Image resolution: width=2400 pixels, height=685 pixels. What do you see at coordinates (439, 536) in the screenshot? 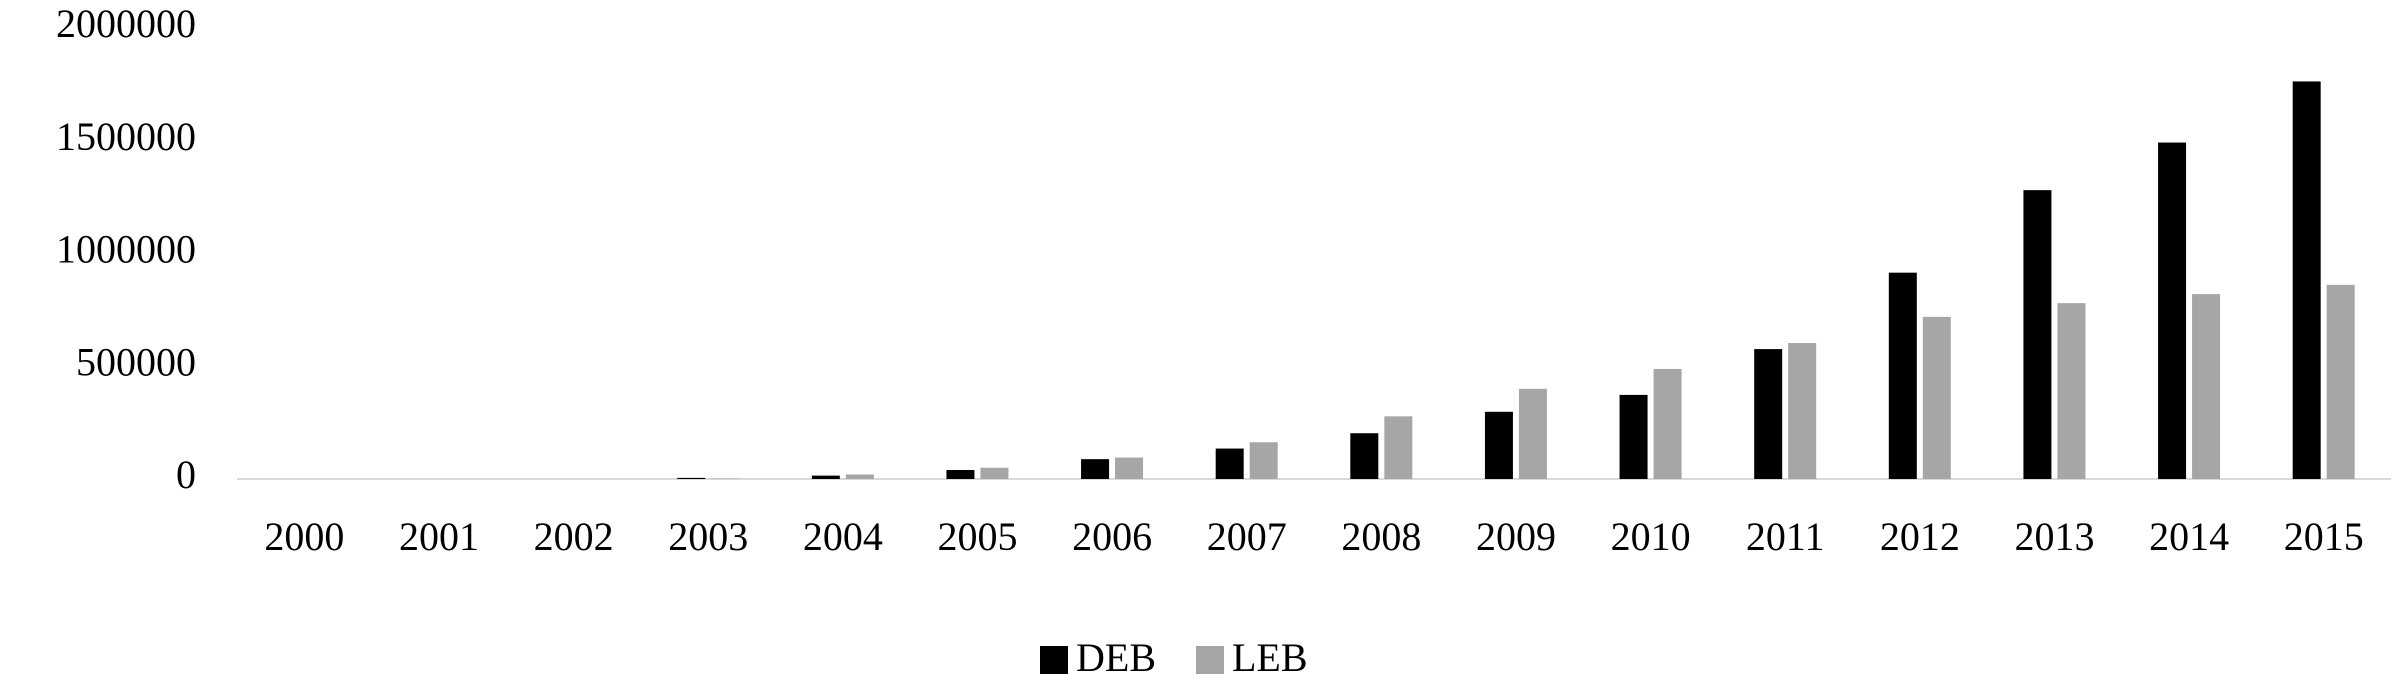
I see `x-tick-label: 2001` at bounding box center [439, 536].